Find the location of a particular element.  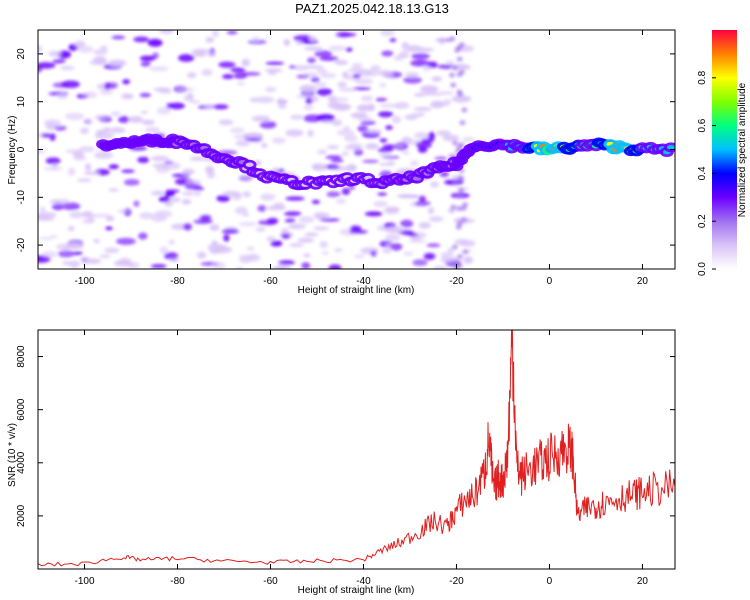

chart-title: PAZ1.2025.042.18.13.G13 is located at coordinates (372, 8).